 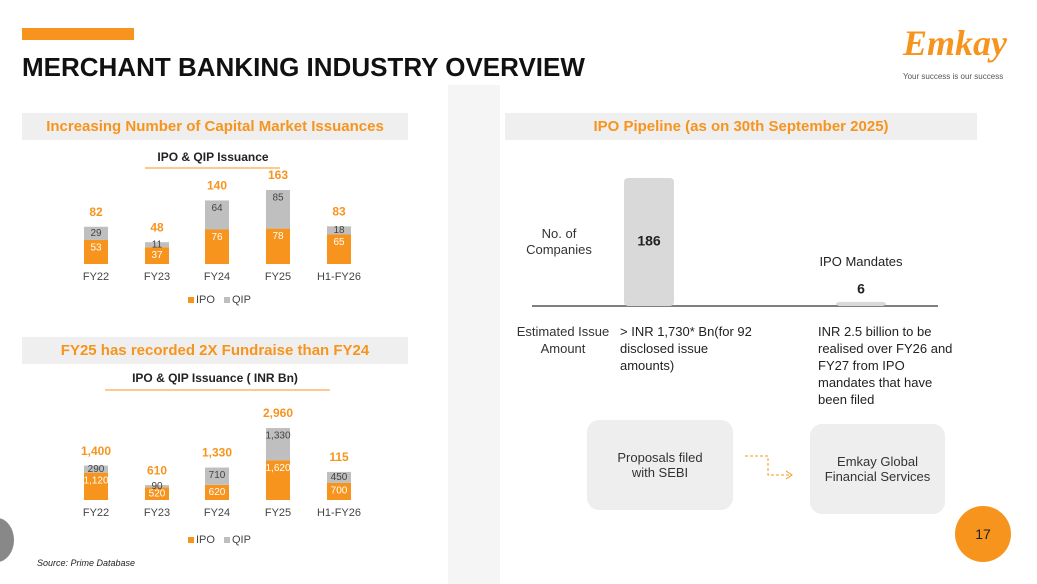 I want to click on data-label: 1,330, so click(x=277, y=436).